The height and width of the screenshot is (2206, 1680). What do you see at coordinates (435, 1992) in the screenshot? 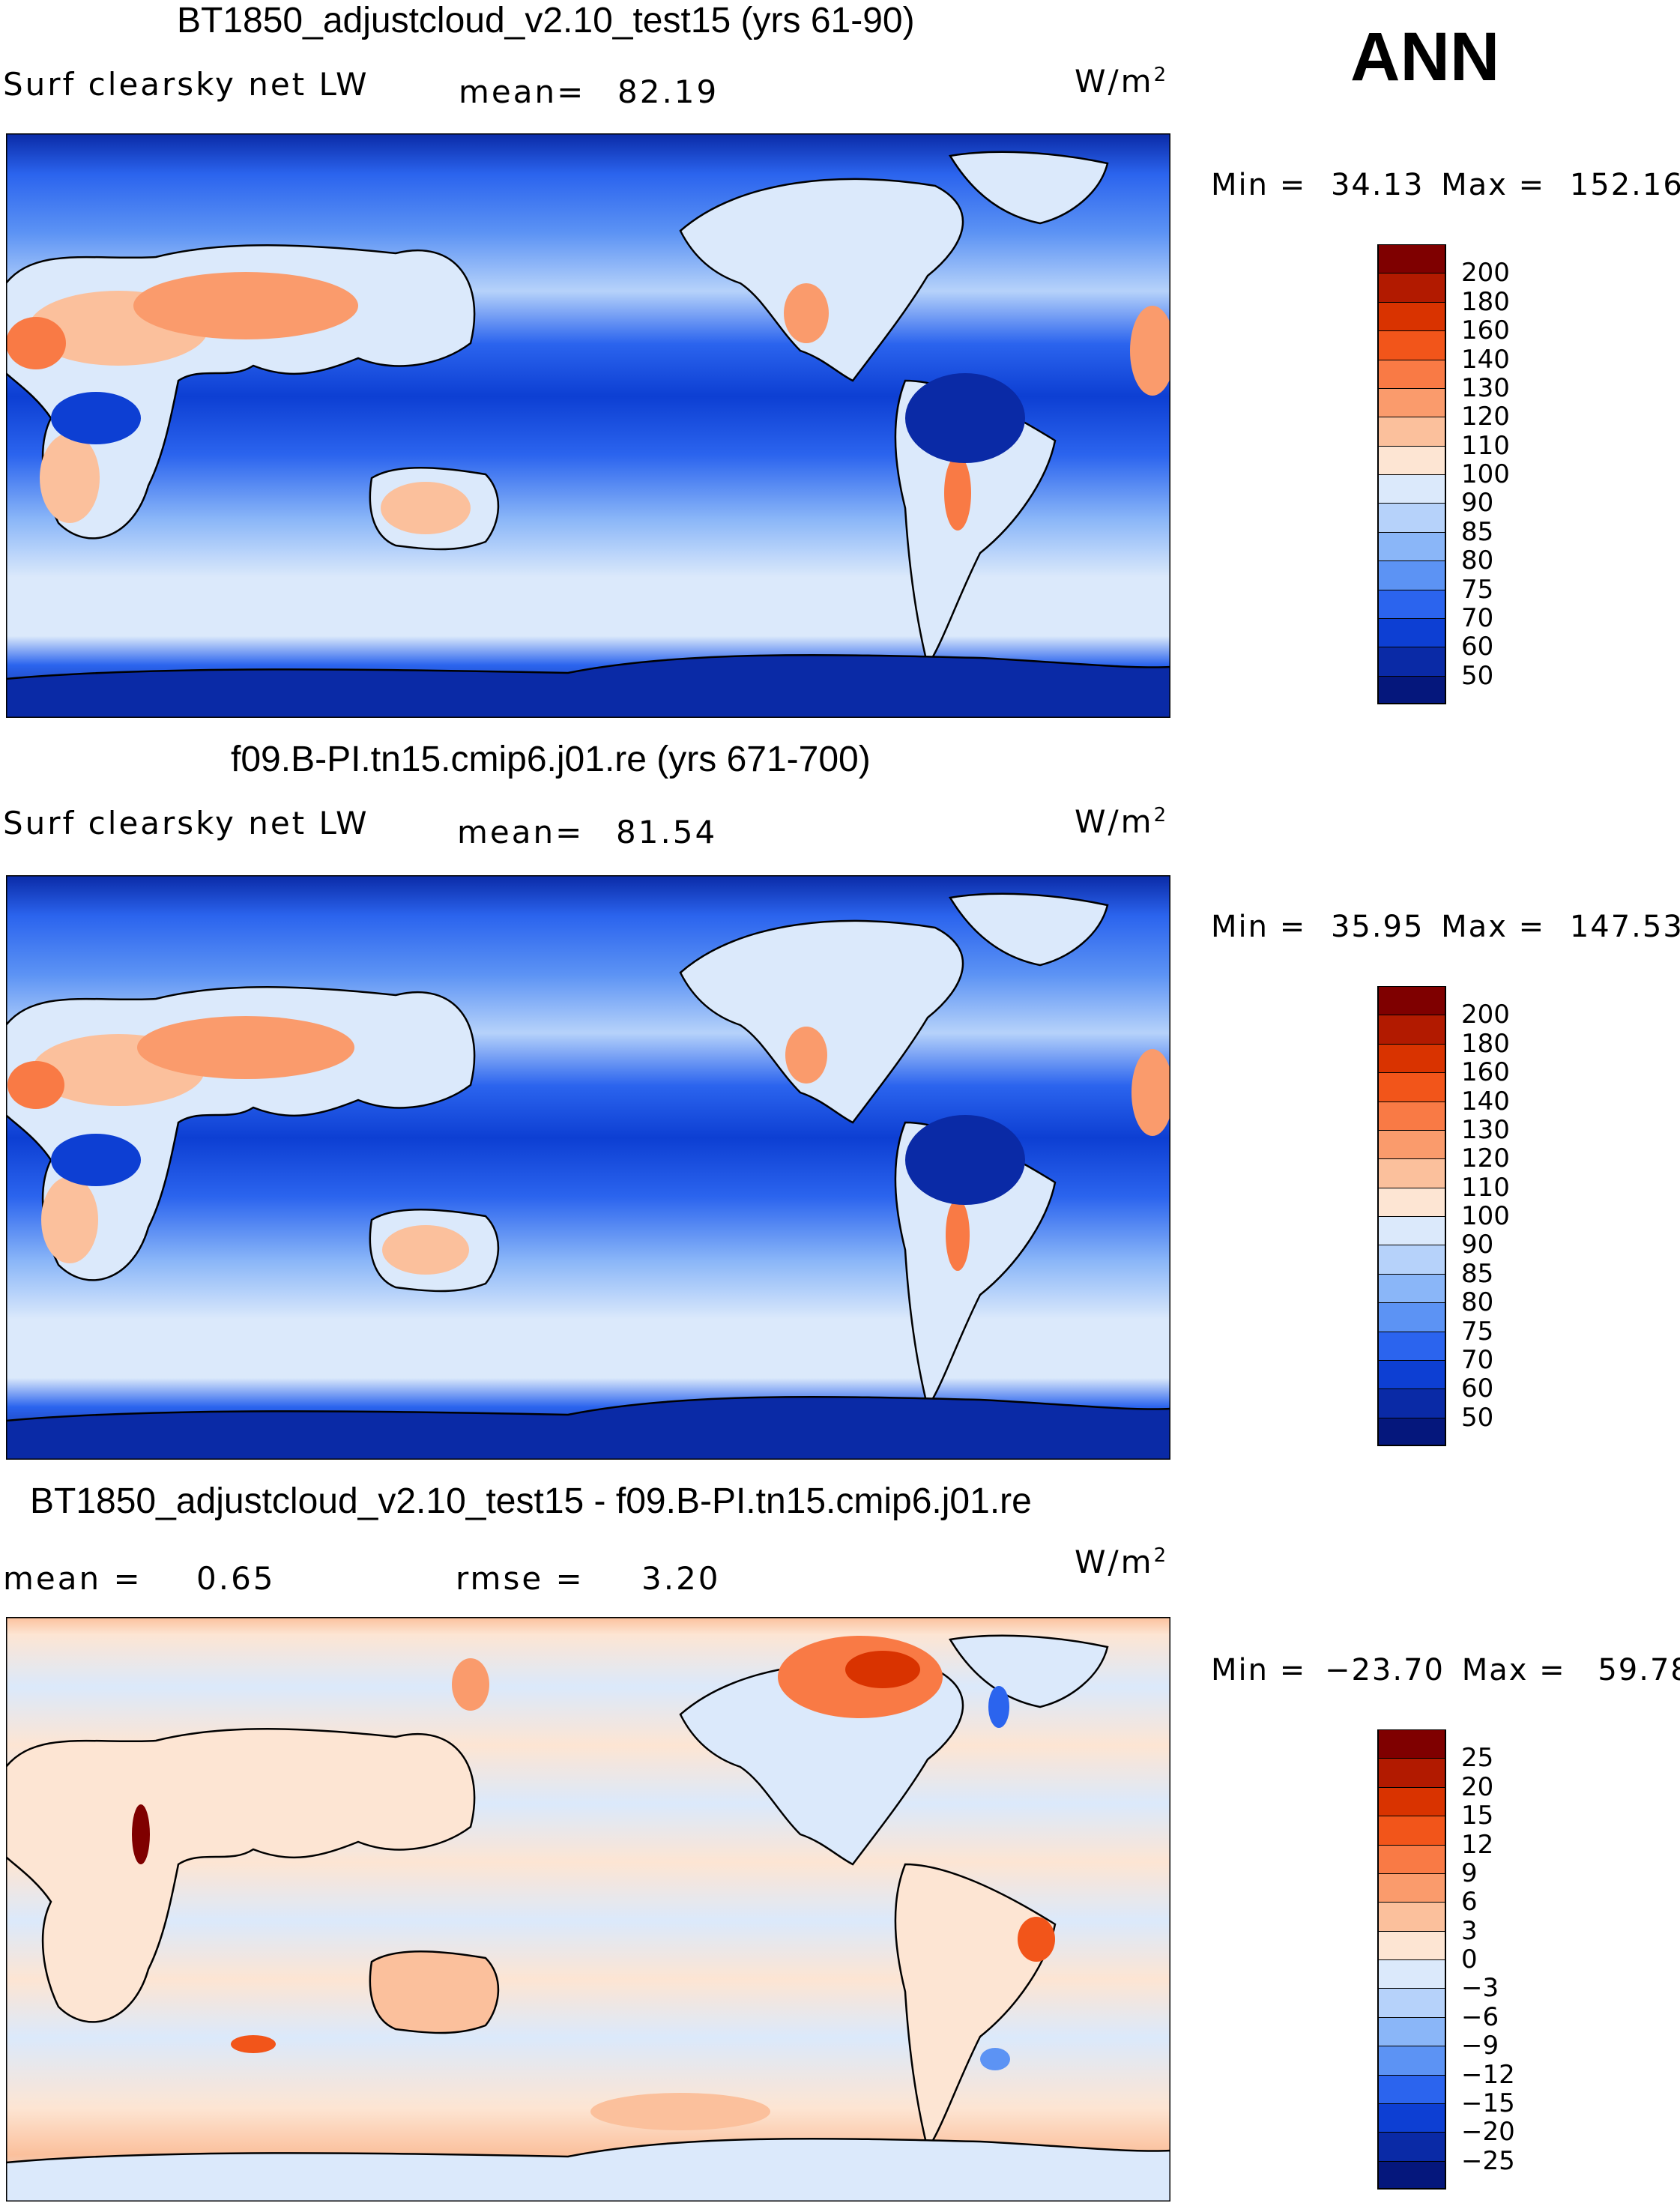
I see `australia` at bounding box center [435, 1992].